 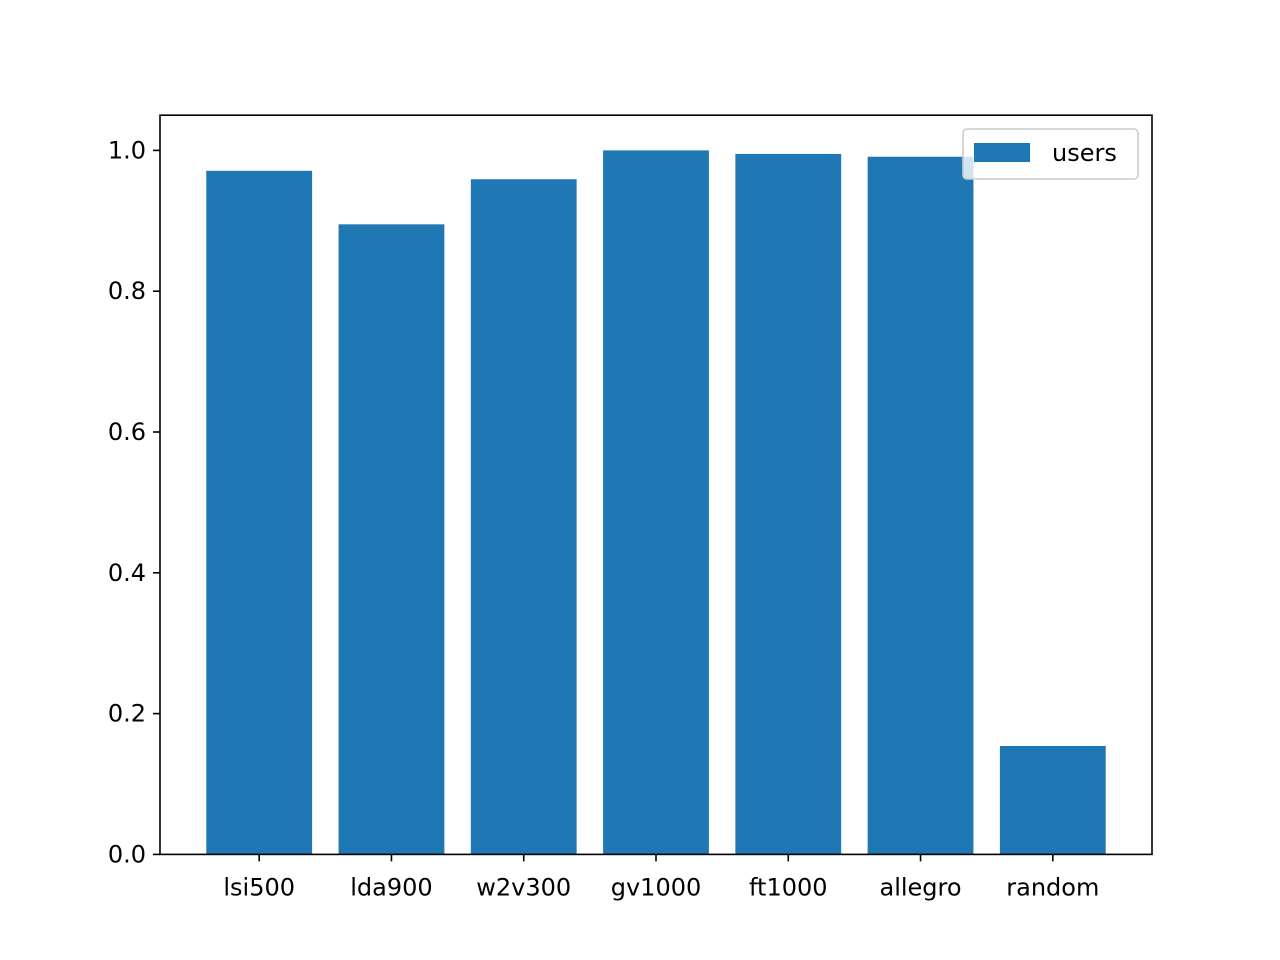 What do you see at coordinates (391, 539) in the screenshot?
I see `bar-lda900` at bounding box center [391, 539].